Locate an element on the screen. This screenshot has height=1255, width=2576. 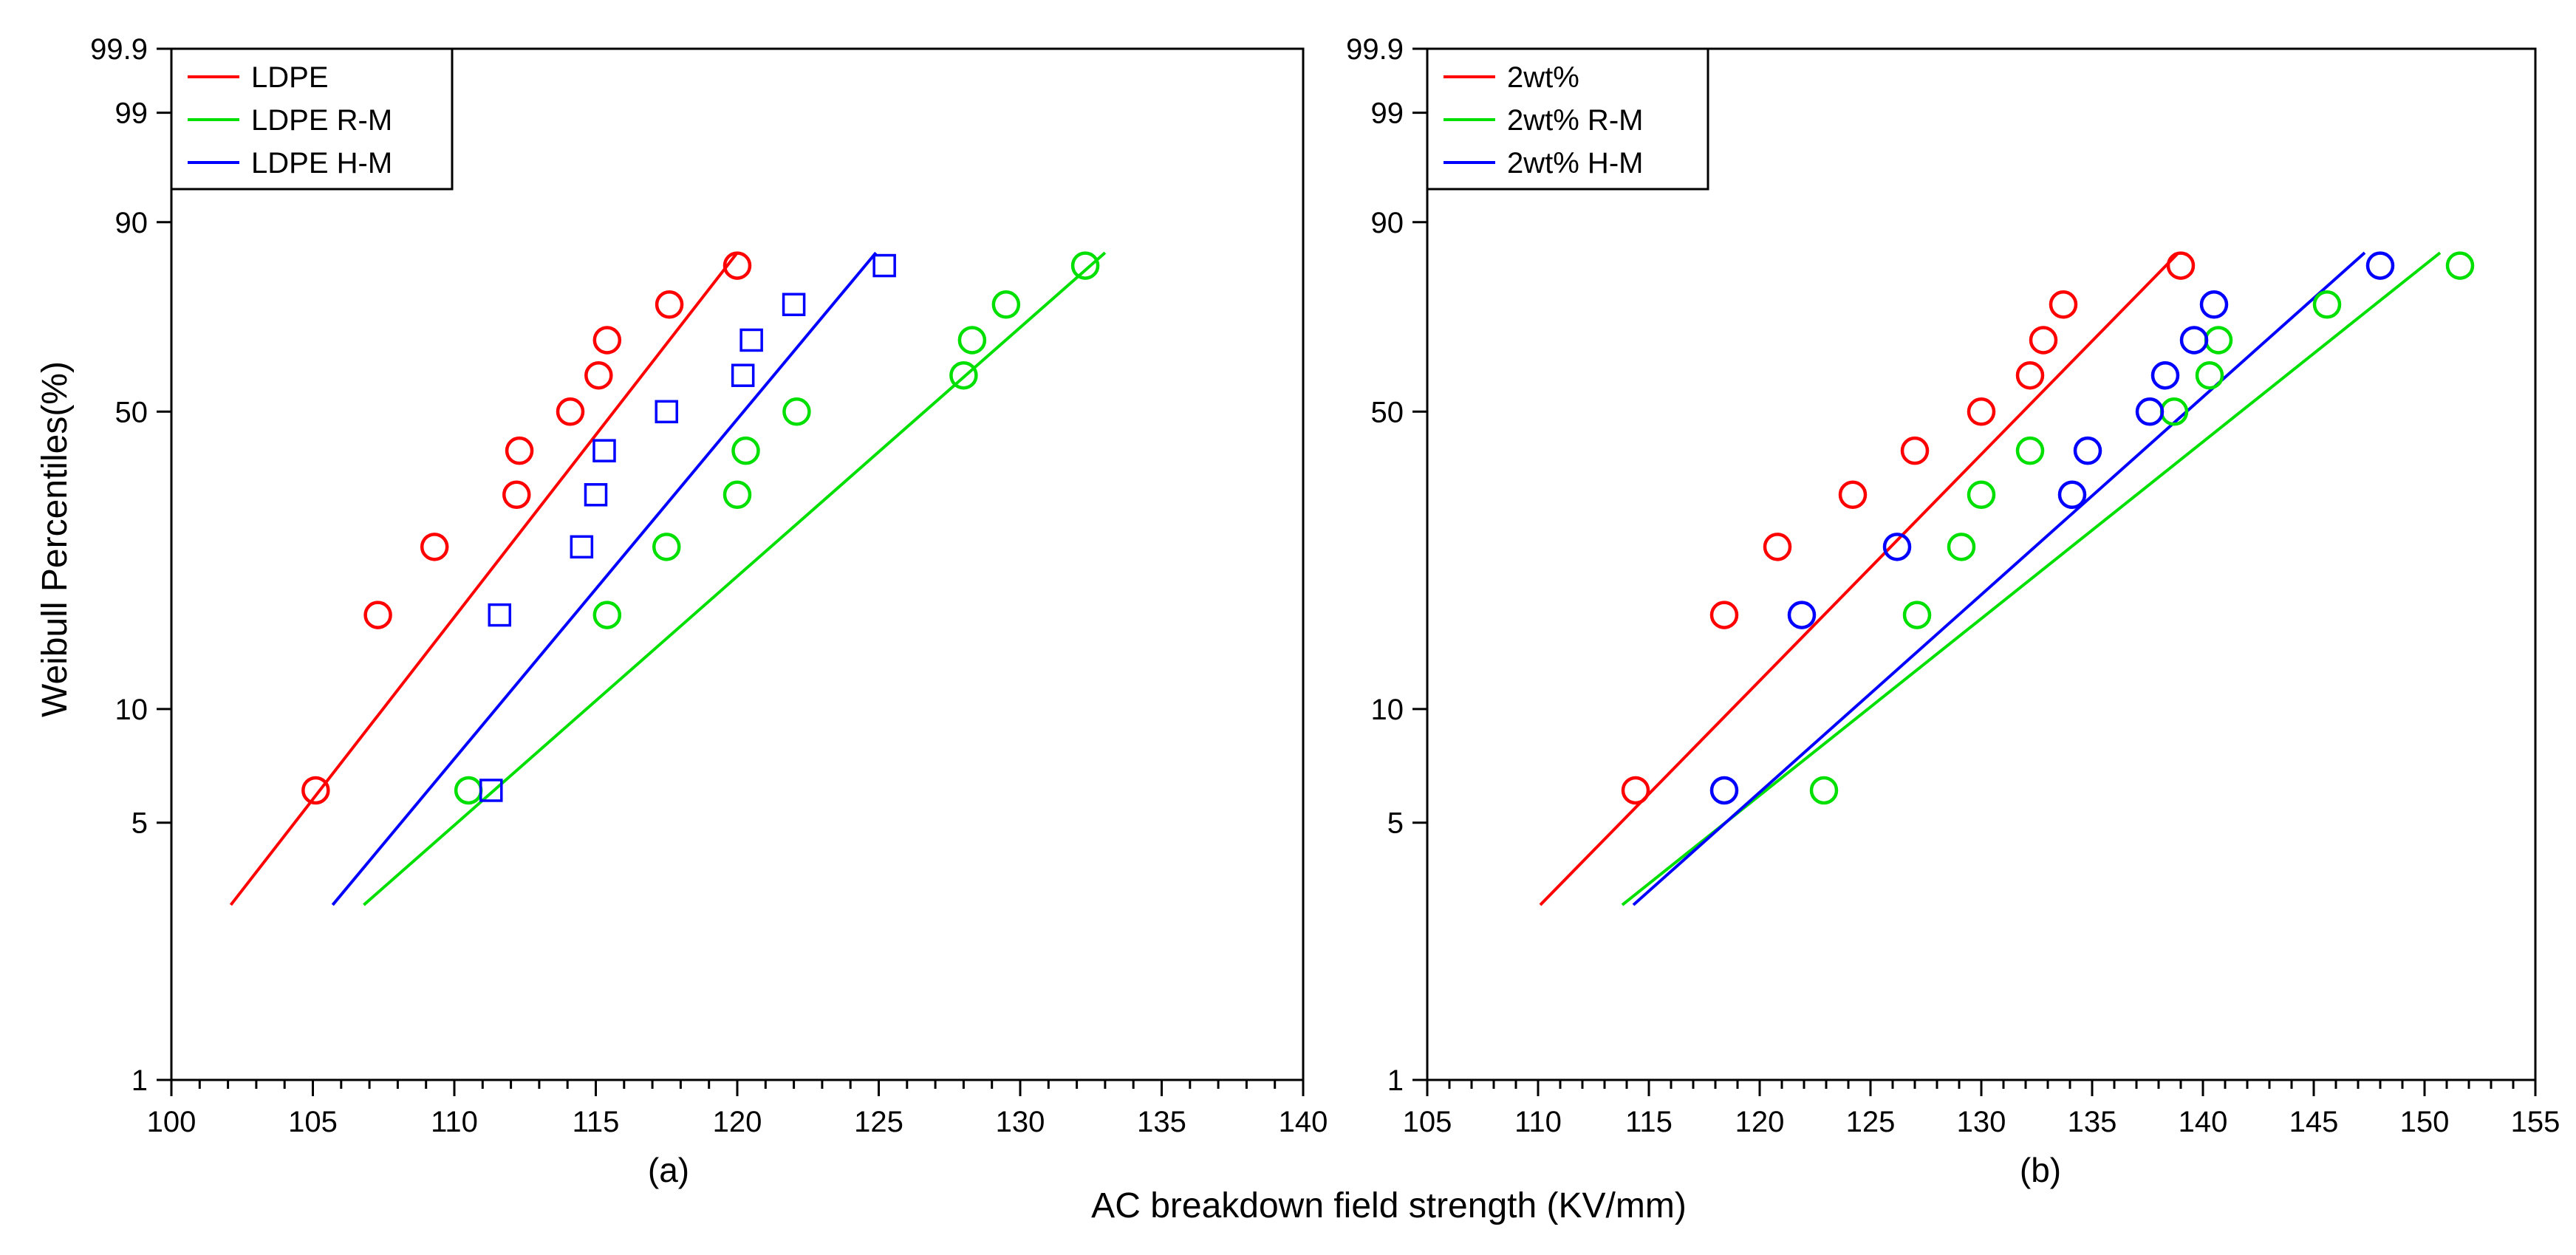
x-tick-label: 150 is located at coordinates (2425, 1122).